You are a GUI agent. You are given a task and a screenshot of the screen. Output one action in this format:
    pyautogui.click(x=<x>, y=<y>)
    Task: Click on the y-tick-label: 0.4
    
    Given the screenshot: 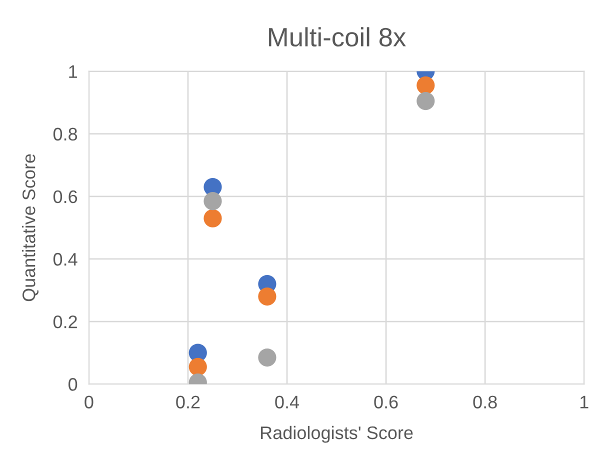 What is the action you would take?
    pyautogui.click(x=65, y=259)
    